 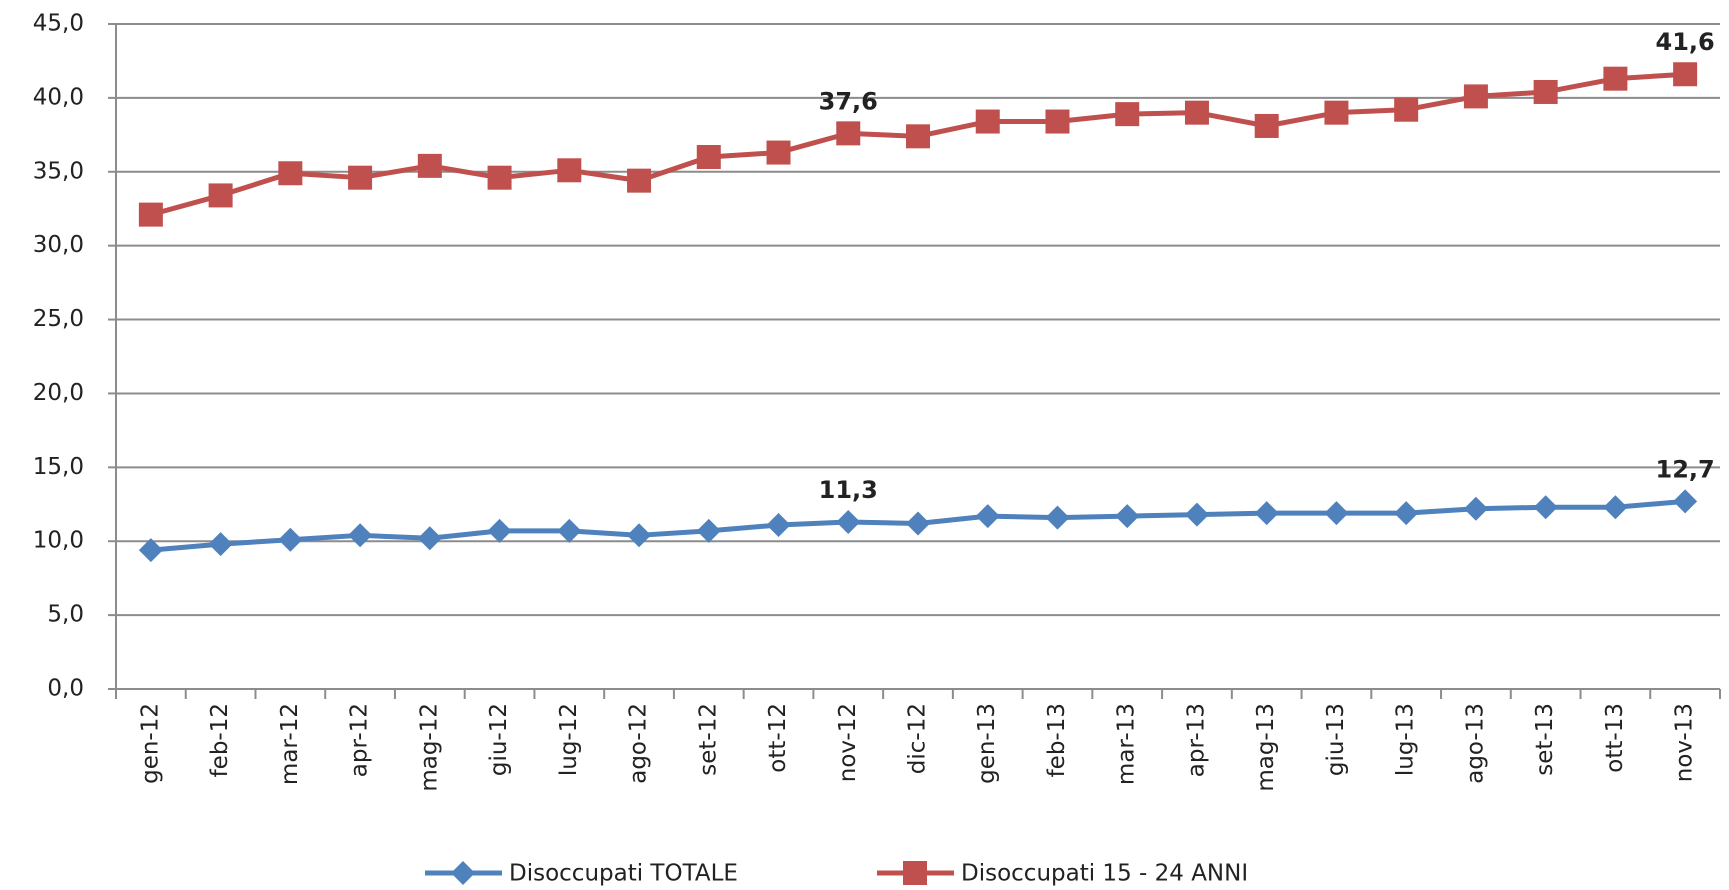 What do you see at coordinates (1685, 469) in the screenshot?
I see `data-label: 12,7` at bounding box center [1685, 469].